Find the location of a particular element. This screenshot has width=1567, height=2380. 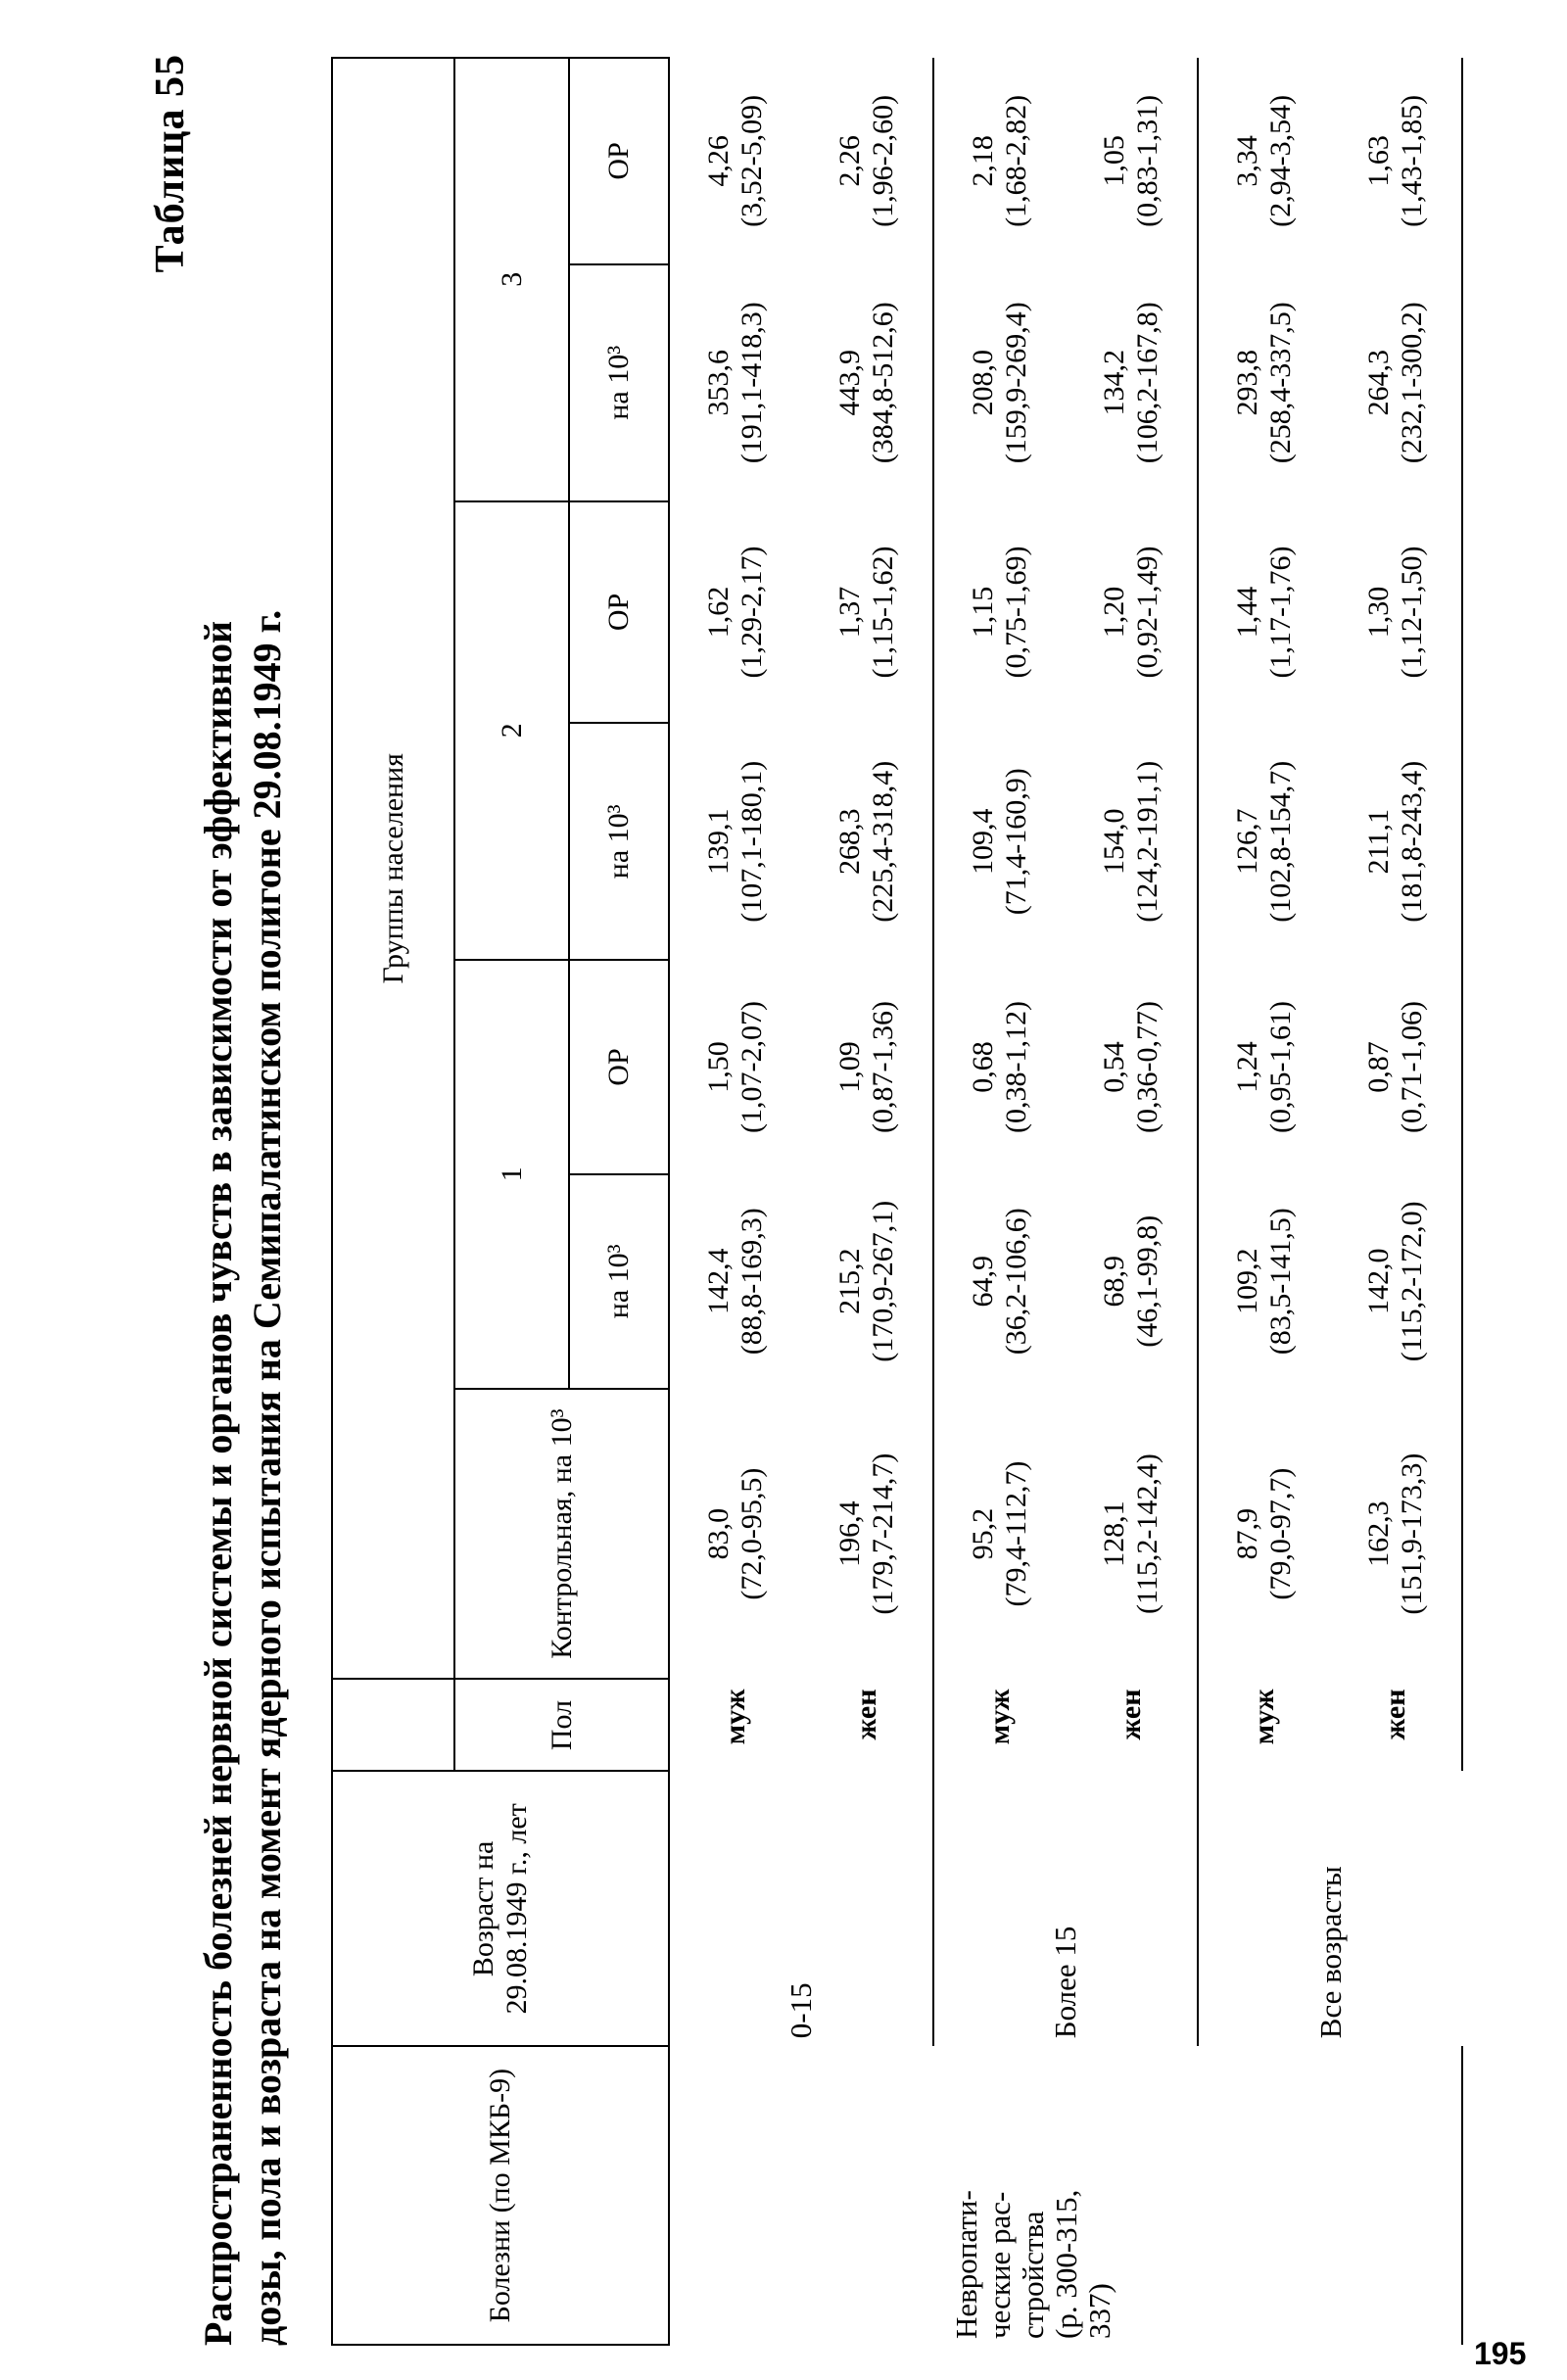

header-disease: Болезни (по МКБ-9) is located at coordinates (500, 2195).